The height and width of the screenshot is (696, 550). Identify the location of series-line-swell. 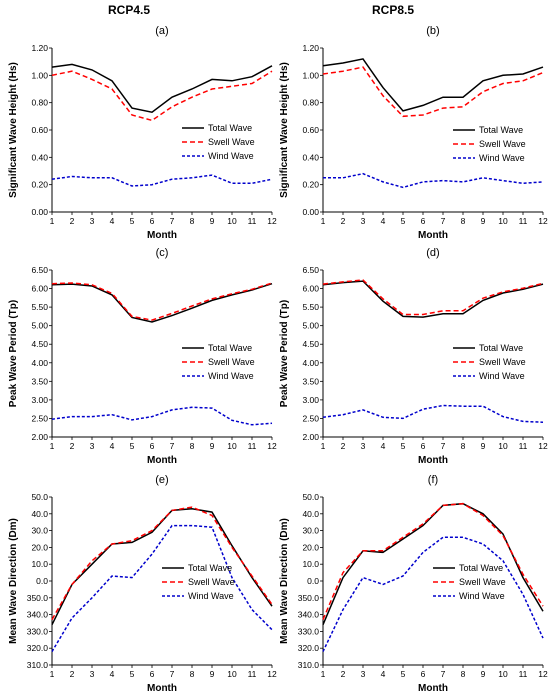
(162, 96).